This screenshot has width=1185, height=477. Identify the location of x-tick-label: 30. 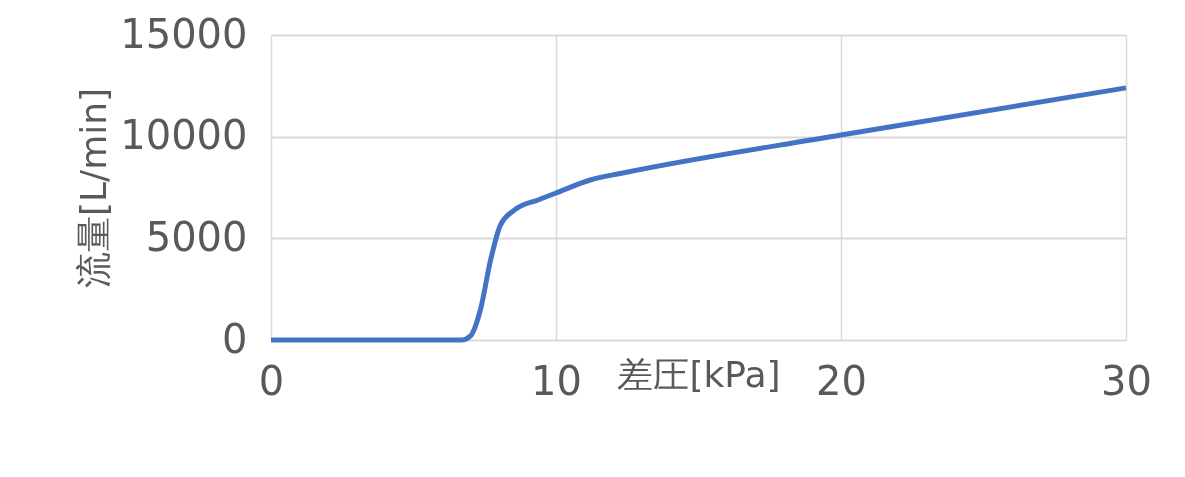
(1126, 380).